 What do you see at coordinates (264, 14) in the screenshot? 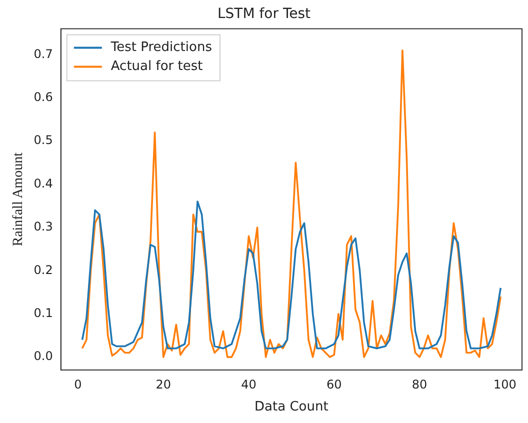
I see `chart-title: LSTM for Test` at bounding box center [264, 14].